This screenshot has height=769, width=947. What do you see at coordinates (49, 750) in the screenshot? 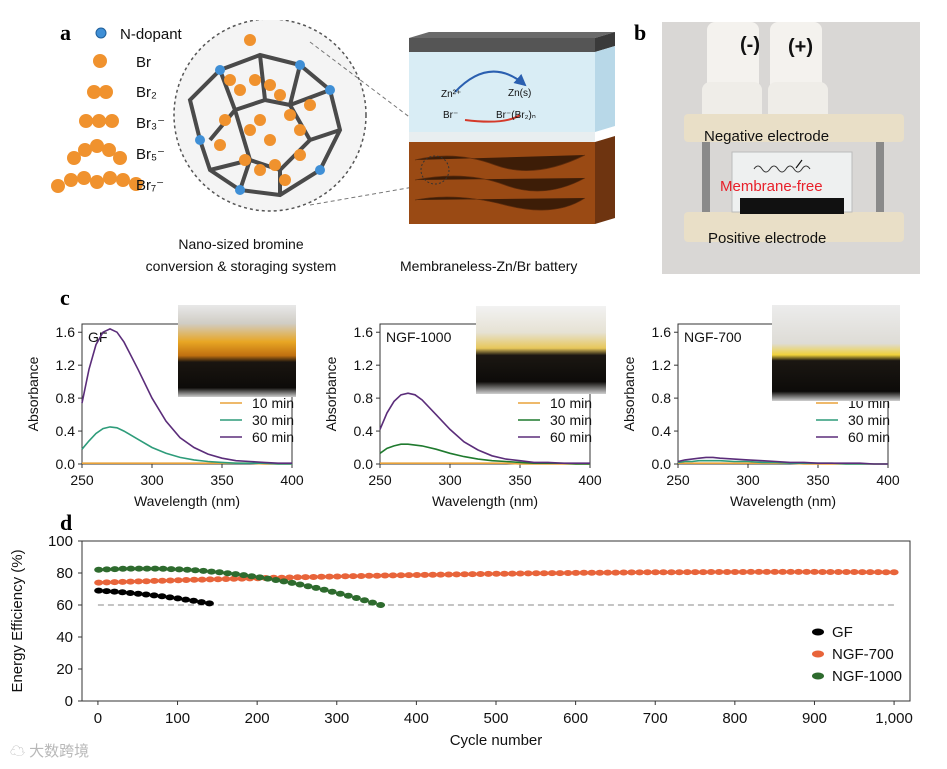
I see `watermark: ☁ 大数跨境` at bounding box center [49, 750].